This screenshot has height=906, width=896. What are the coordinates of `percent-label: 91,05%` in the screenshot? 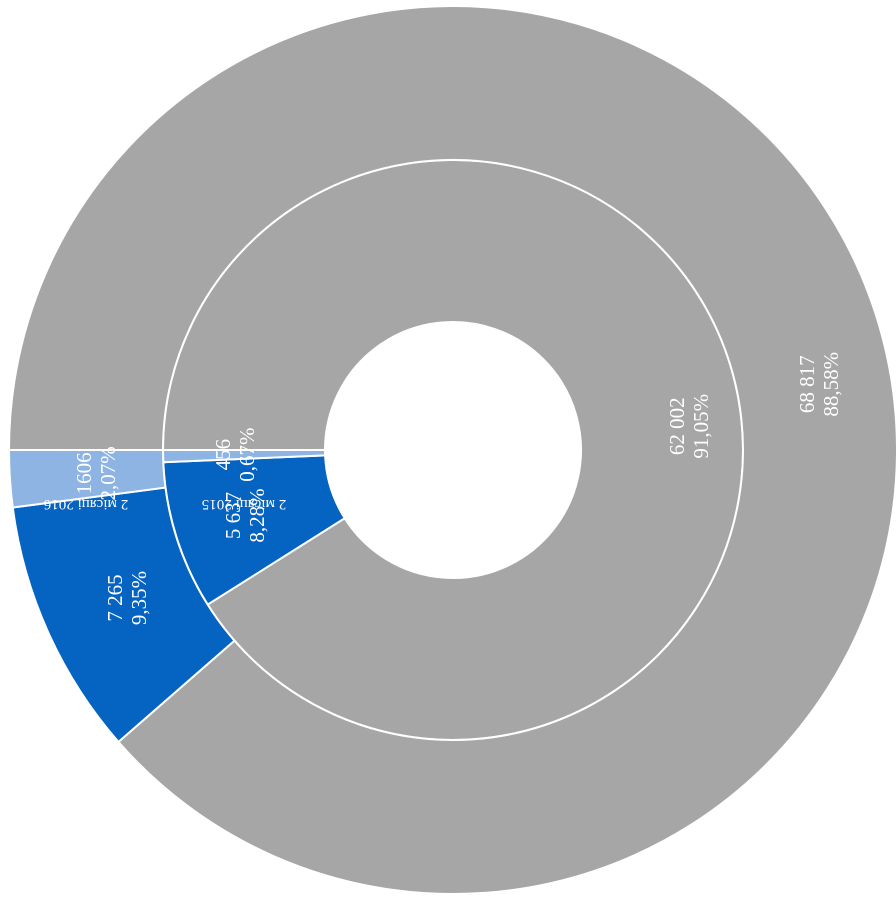 It's located at (701, 426).